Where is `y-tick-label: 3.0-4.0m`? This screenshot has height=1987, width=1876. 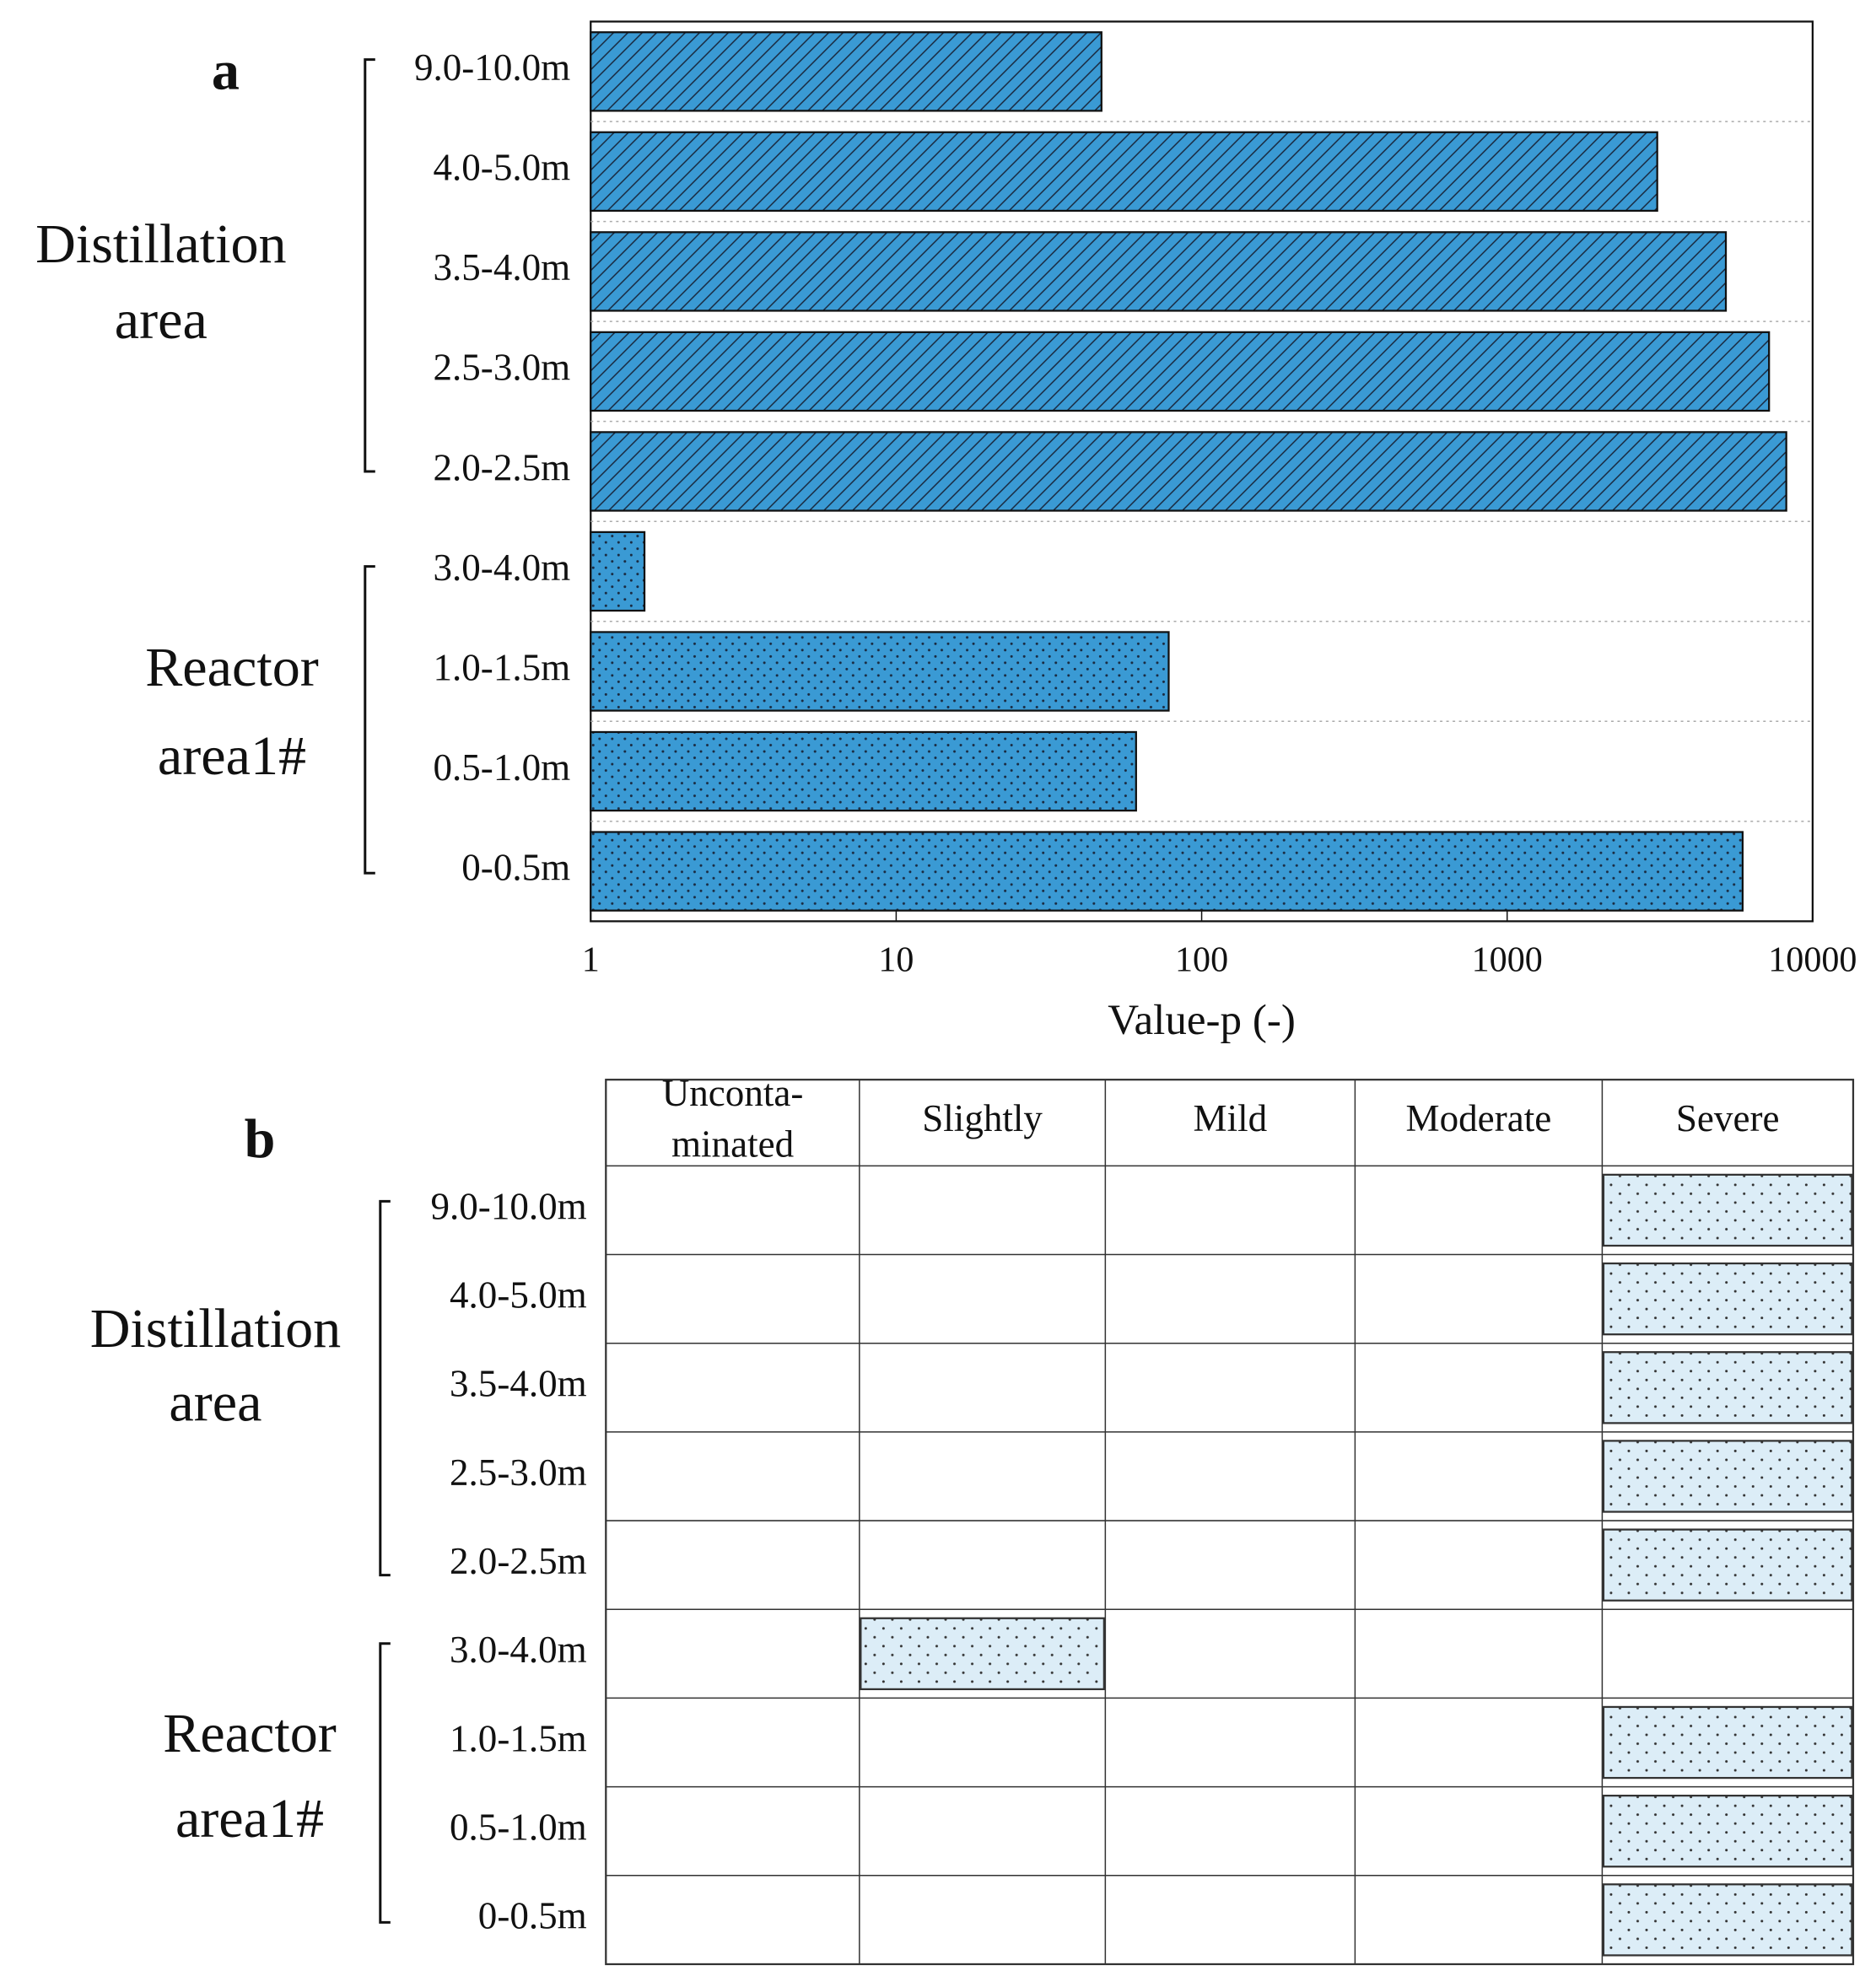 y-tick-label: 3.0-4.0m is located at coordinates (501, 568).